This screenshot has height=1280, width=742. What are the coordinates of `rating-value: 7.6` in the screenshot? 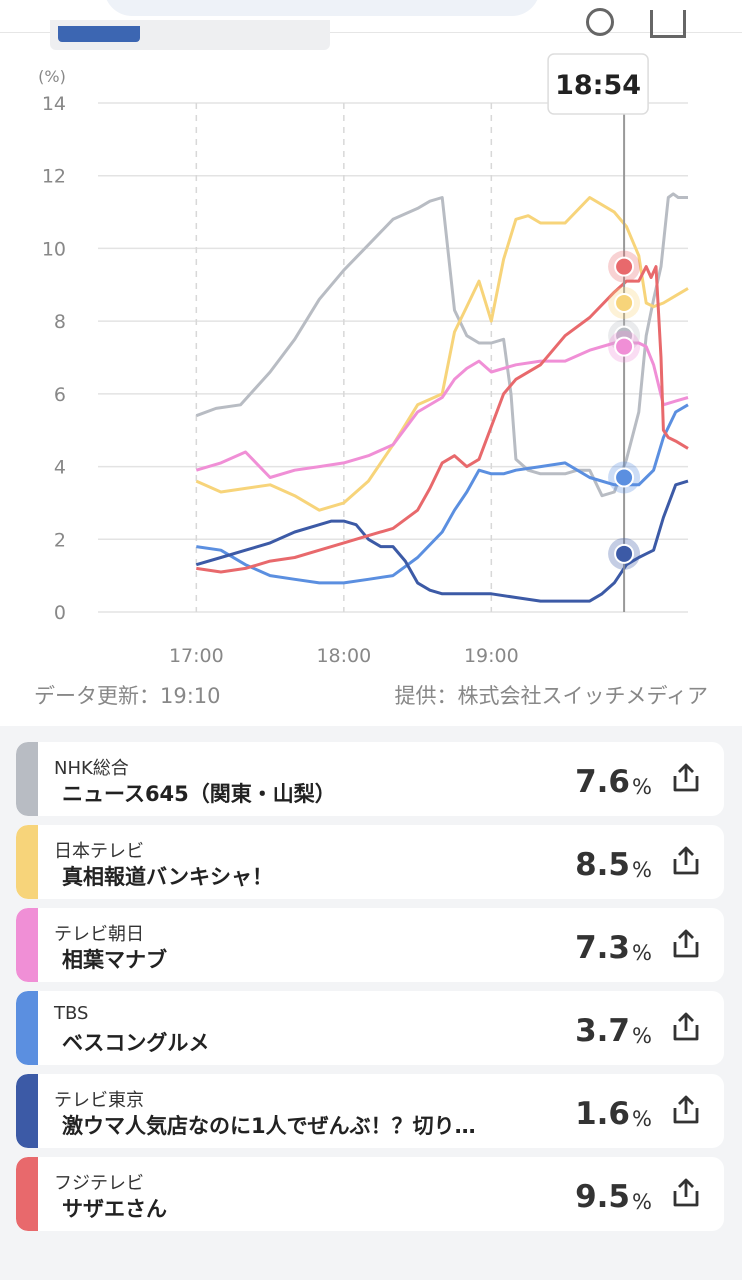 It's located at (602, 782).